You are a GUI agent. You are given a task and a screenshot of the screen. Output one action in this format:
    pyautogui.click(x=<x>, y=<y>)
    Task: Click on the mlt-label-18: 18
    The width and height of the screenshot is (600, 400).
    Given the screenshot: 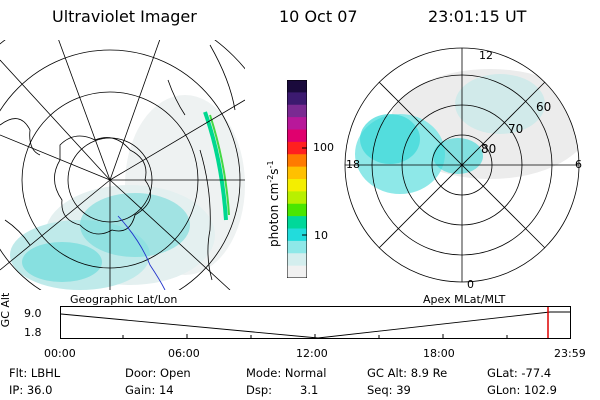 What is the action you would take?
    pyautogui.click(x=353, y=164)
    